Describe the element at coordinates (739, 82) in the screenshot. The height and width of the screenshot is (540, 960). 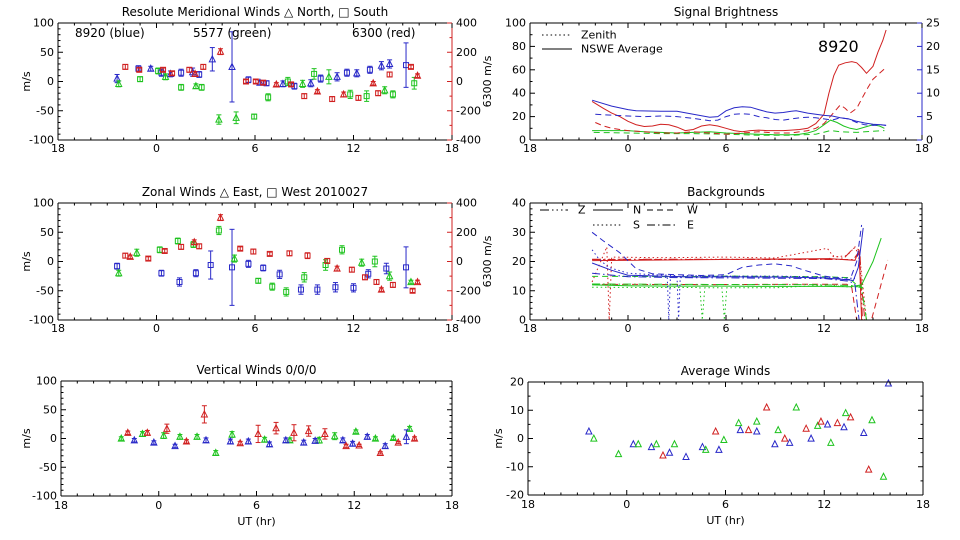
I see `series-group` at that location.